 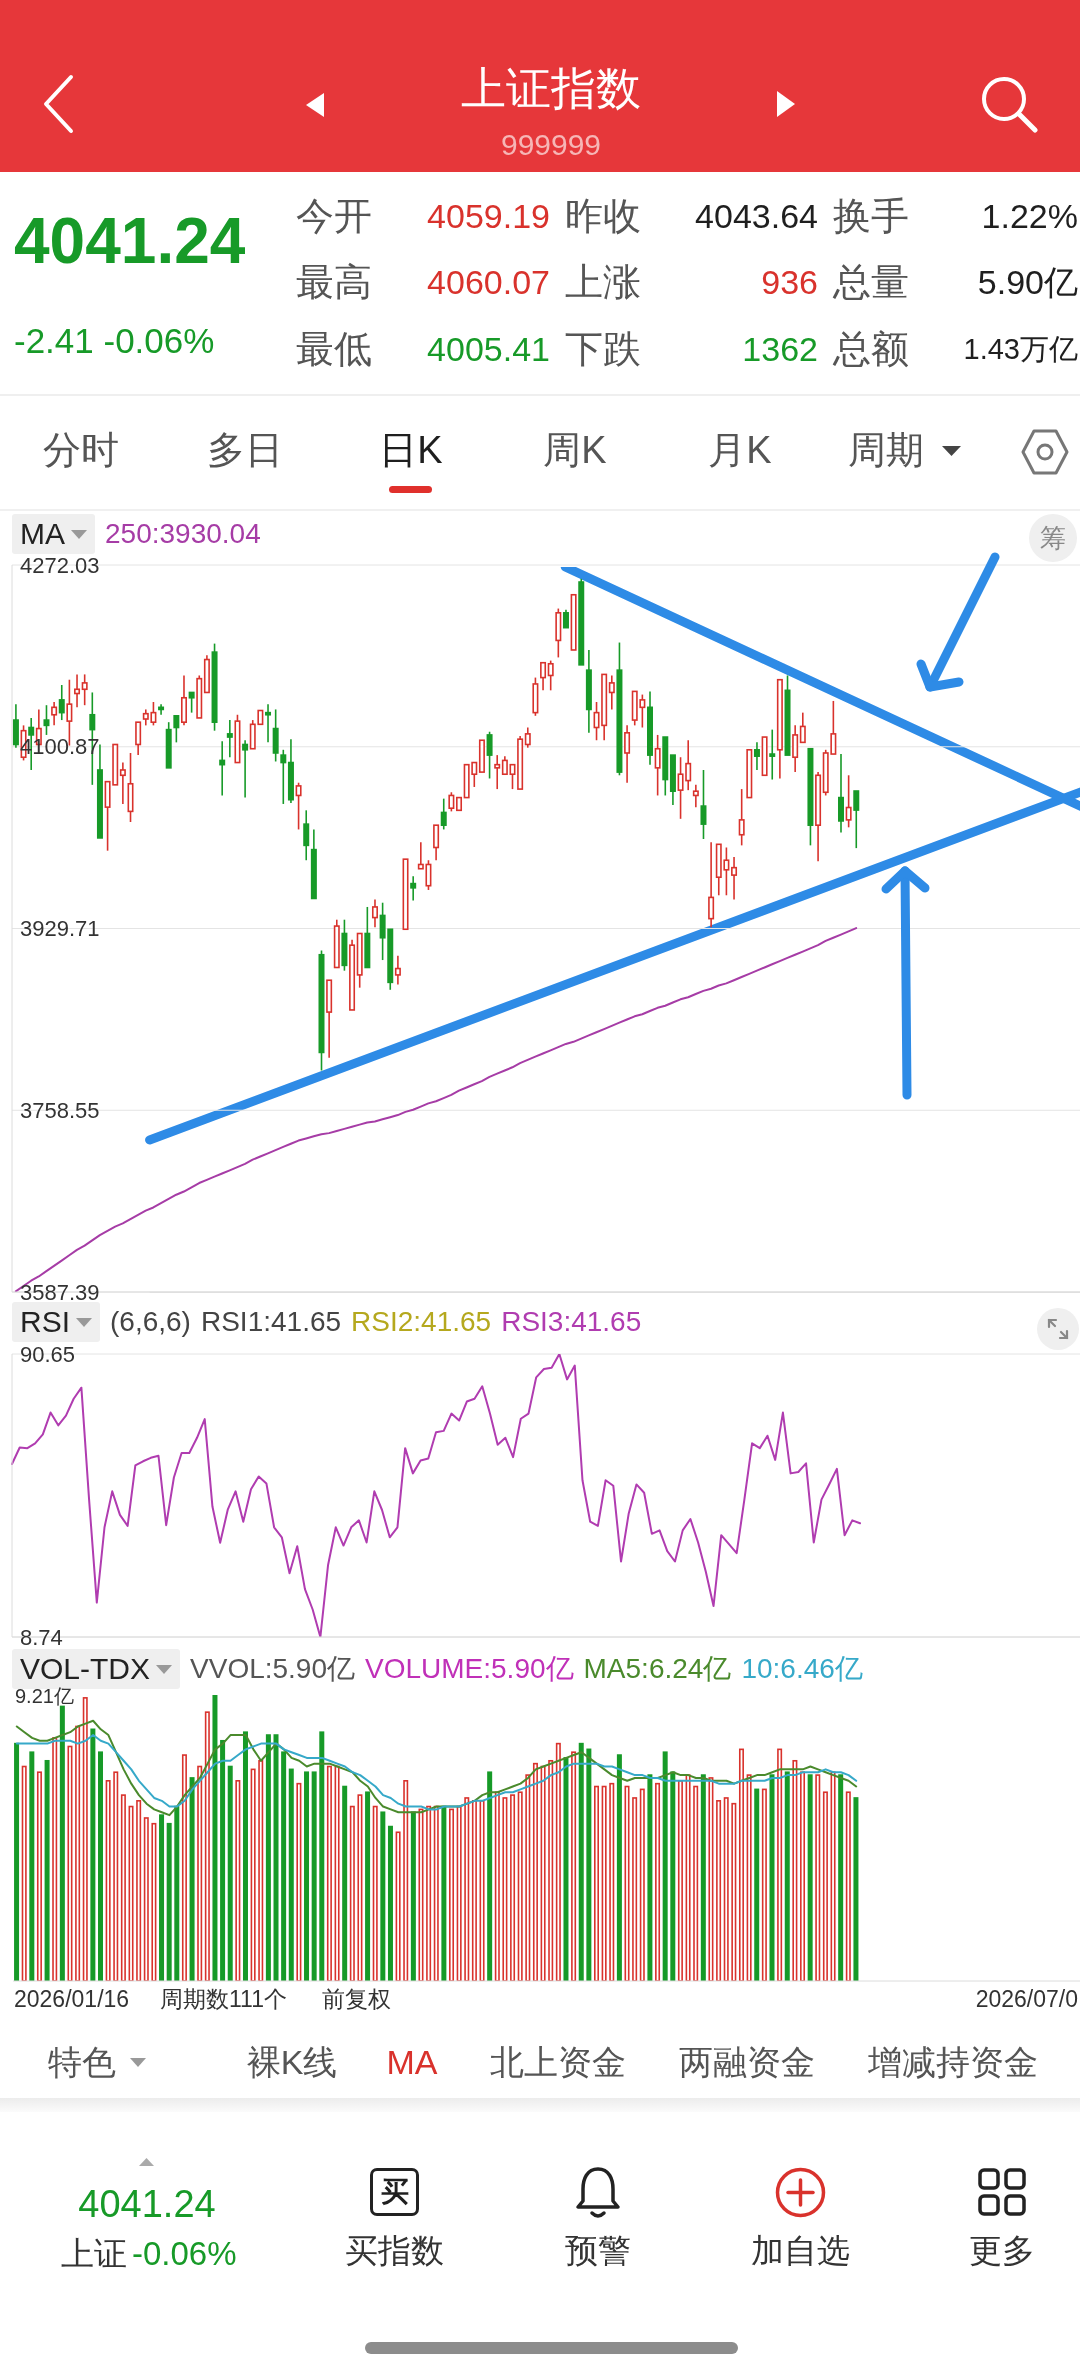 I want to click on dropdown: RSI, so click(x=56, y=1322).